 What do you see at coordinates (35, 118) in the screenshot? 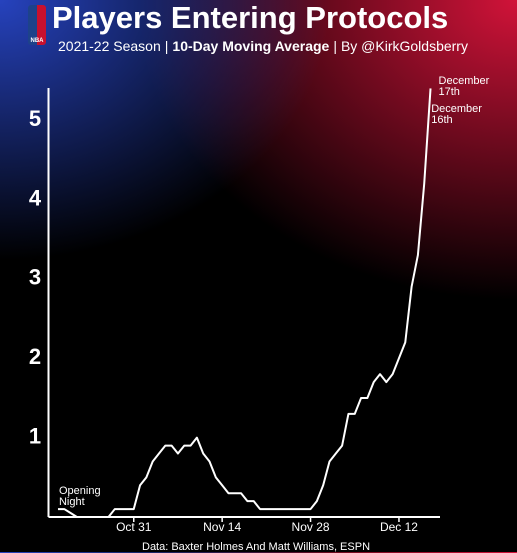
I see `y-tick-label: 5` at bounding box center [35, 118].